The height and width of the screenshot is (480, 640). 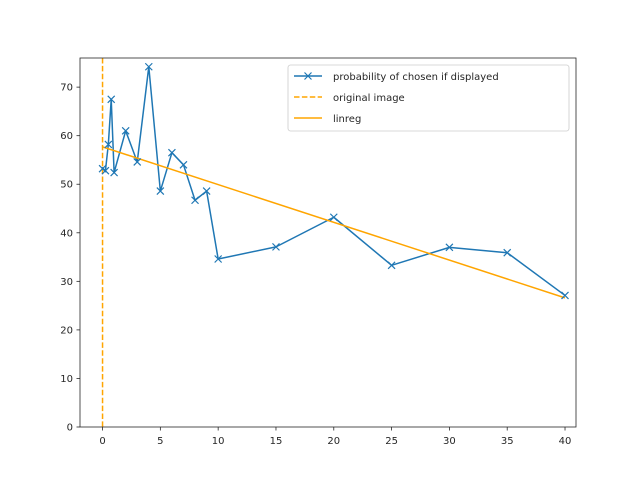 I want to click on y-tick-label: 70, so click(x=66, y=88).